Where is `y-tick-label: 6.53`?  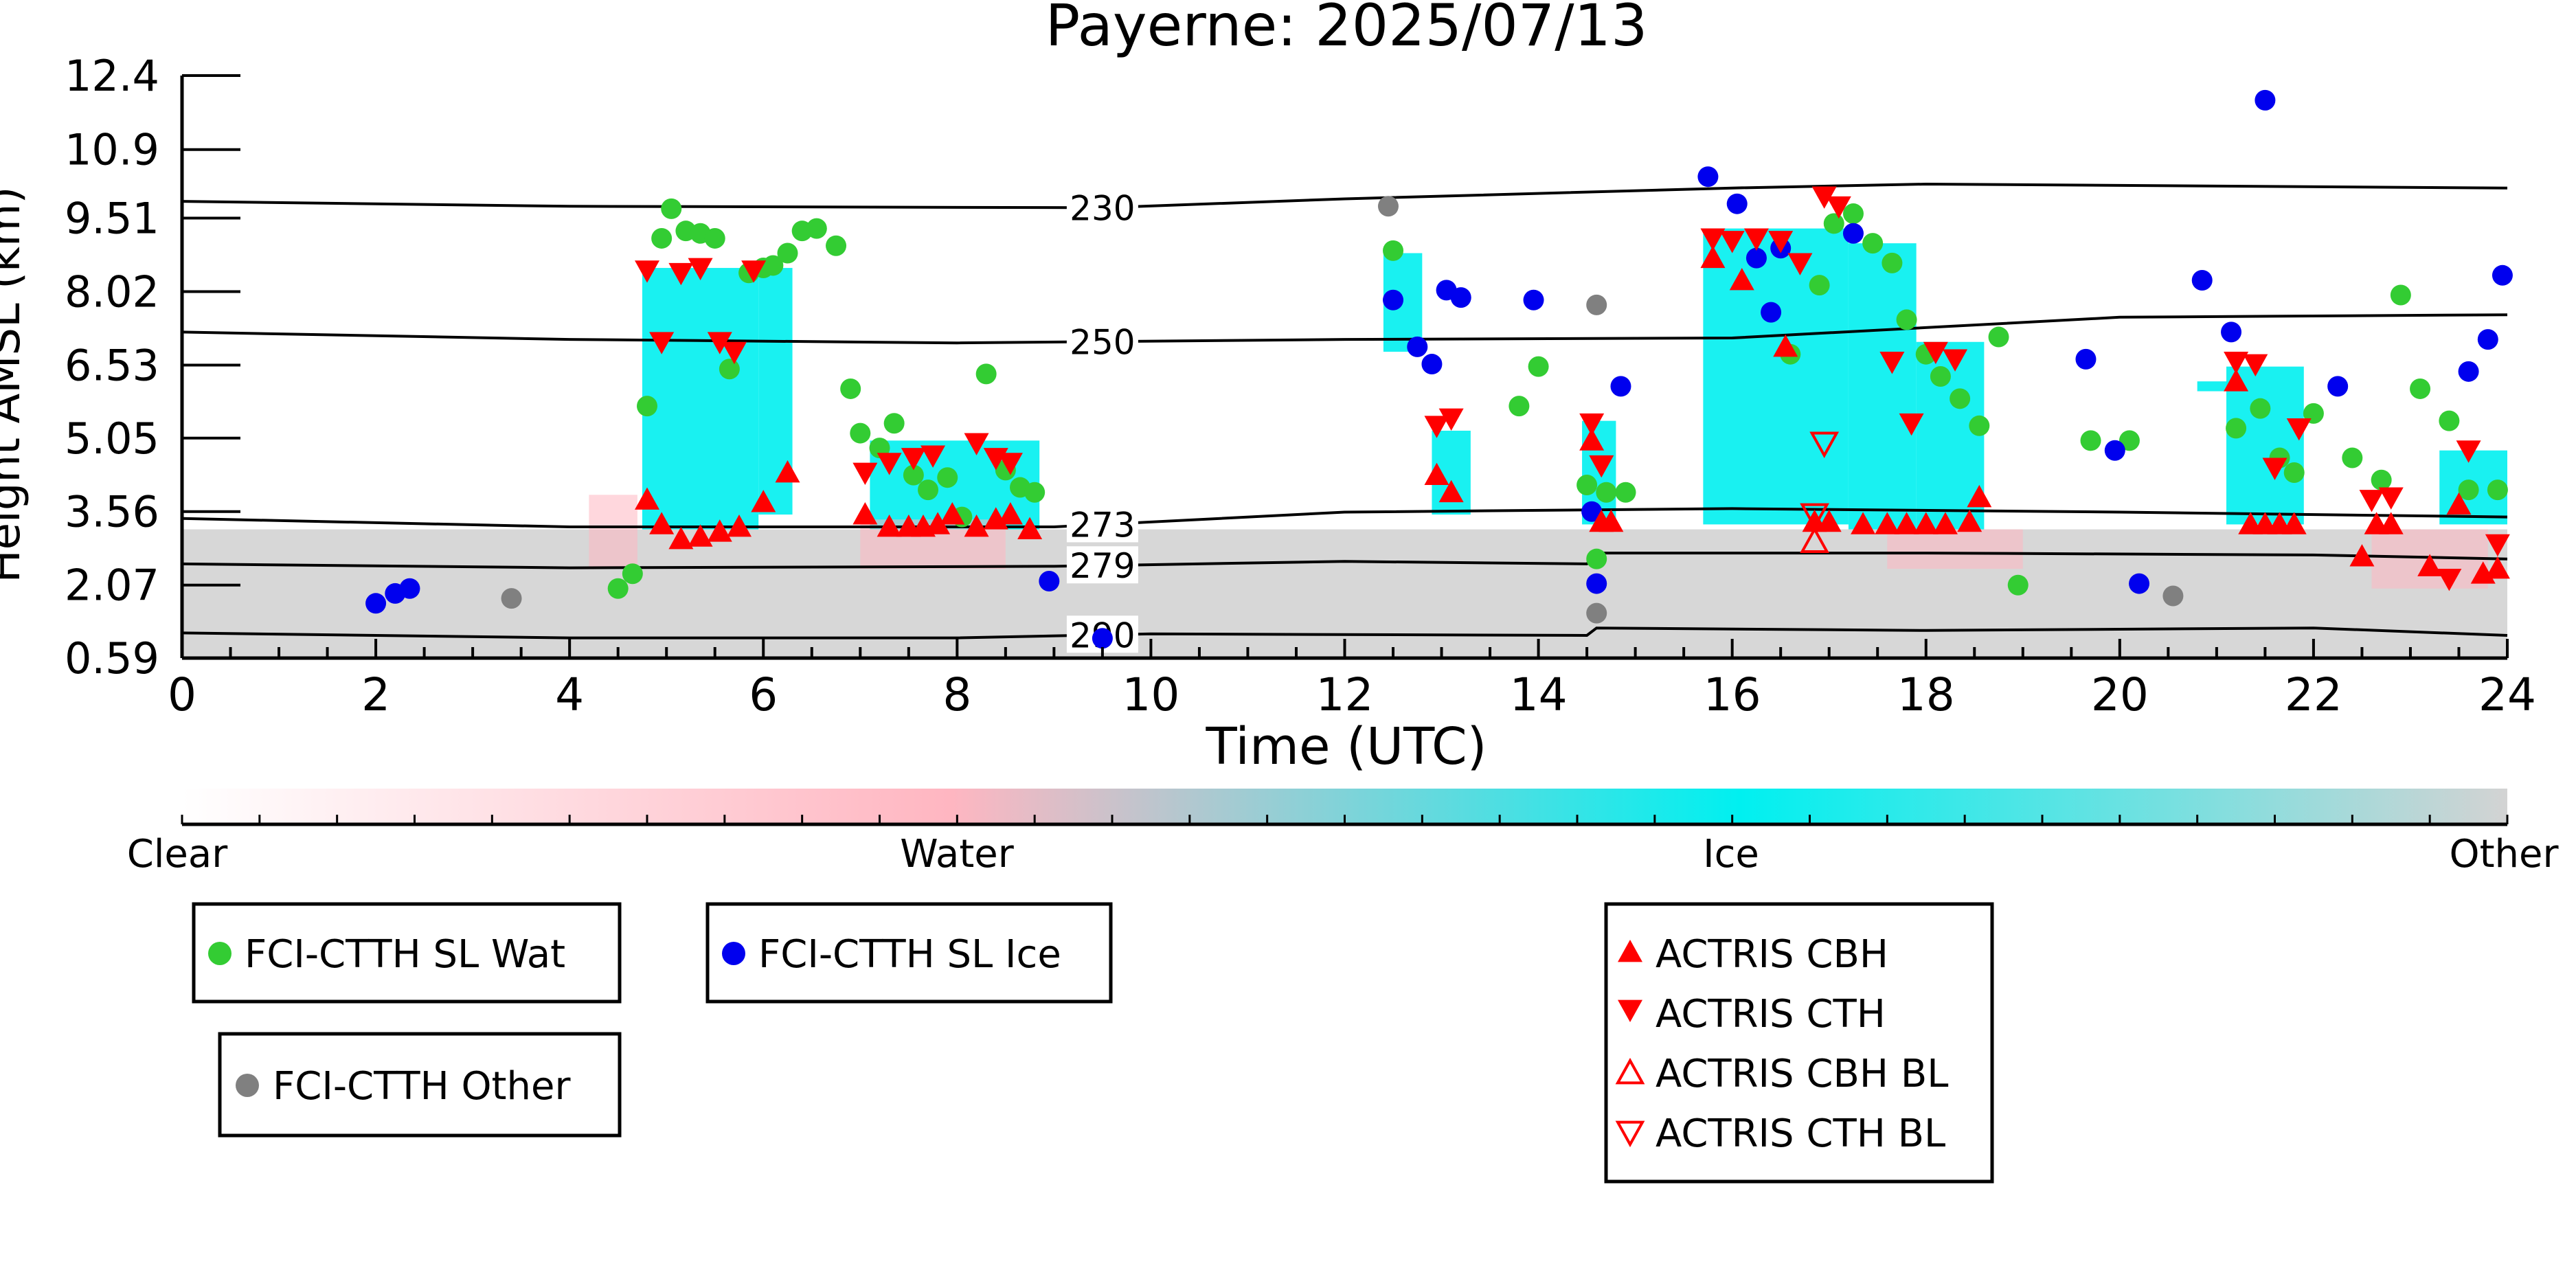 y-tick-label: 6.53 is located at coordinates (112, 365).